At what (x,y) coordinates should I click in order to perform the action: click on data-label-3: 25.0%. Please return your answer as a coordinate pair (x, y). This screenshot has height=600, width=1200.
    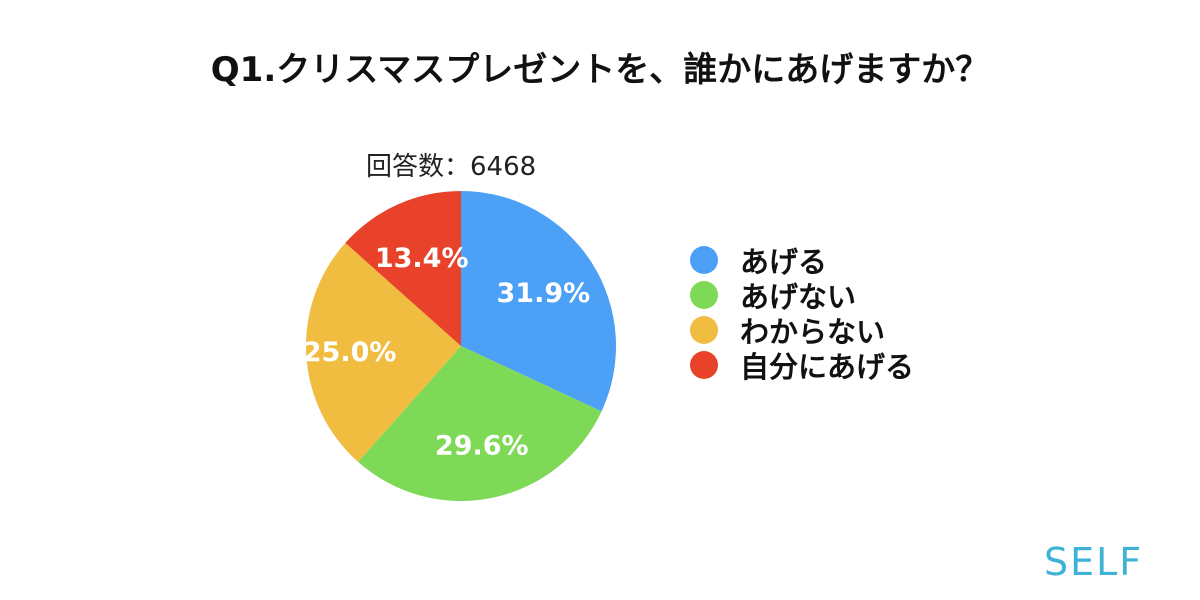
    Looking at the image, I should click on (350, 352).